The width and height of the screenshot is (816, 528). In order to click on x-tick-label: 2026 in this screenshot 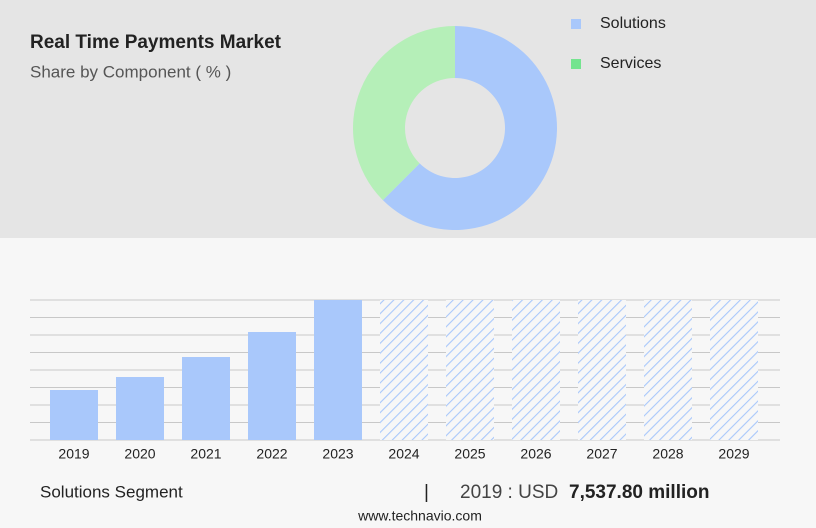, I will do `click(535, 454)`.